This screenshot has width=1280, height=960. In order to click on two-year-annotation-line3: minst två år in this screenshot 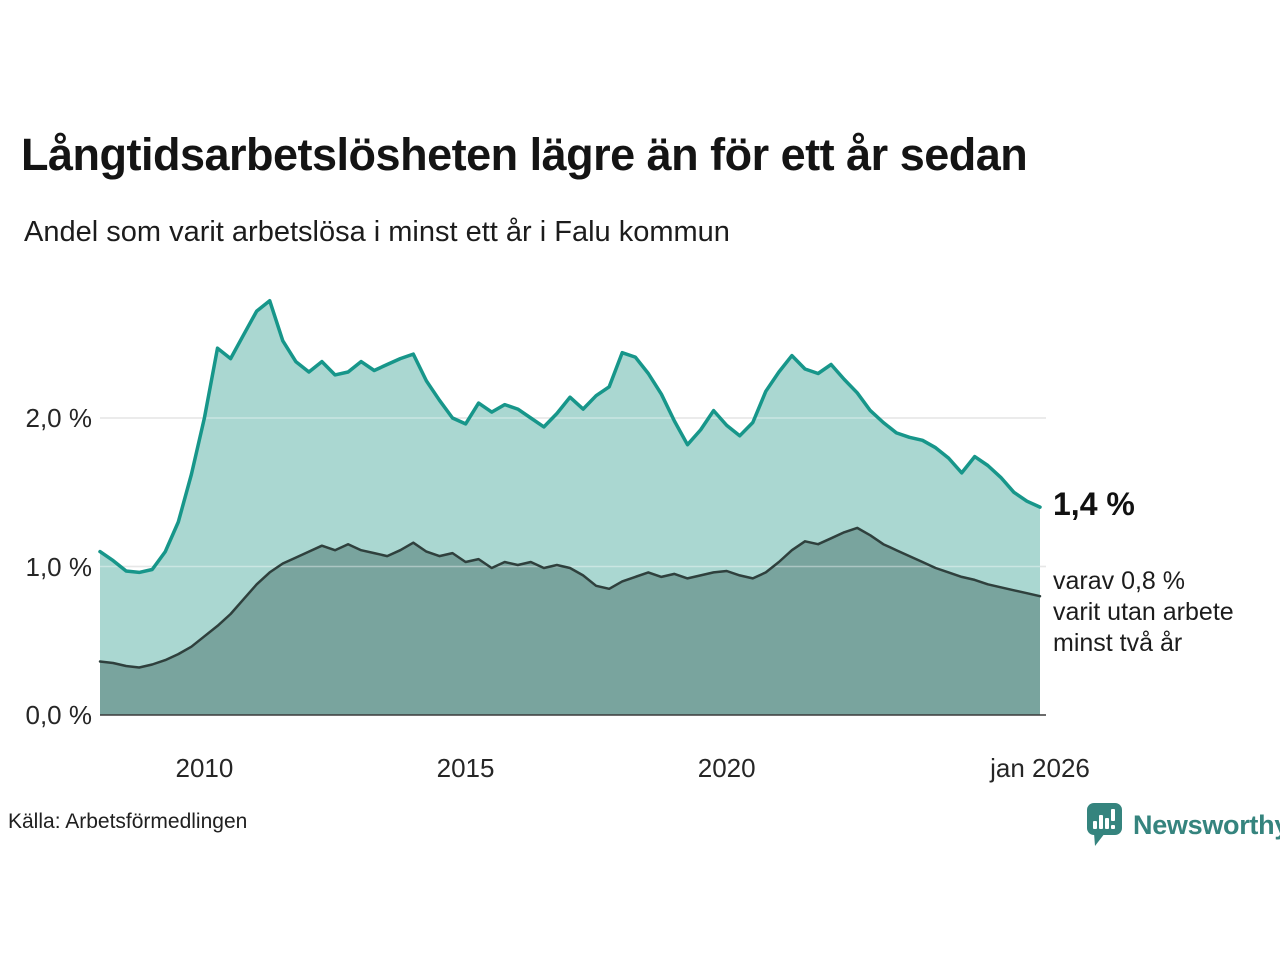, I will do `click(1118, 643)`.